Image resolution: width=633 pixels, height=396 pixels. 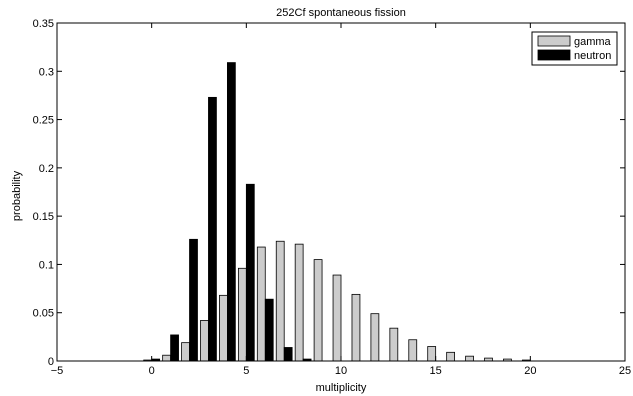 I want to click on x-tick-label: 20, so click(x=530, y=371).